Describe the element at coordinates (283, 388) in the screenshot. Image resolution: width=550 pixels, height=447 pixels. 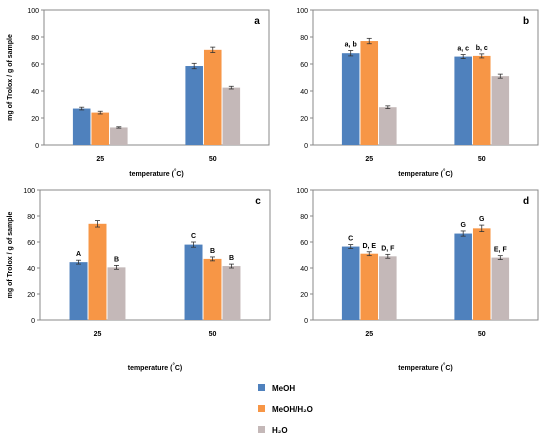
I see `legend-label: MeOH` at that location.